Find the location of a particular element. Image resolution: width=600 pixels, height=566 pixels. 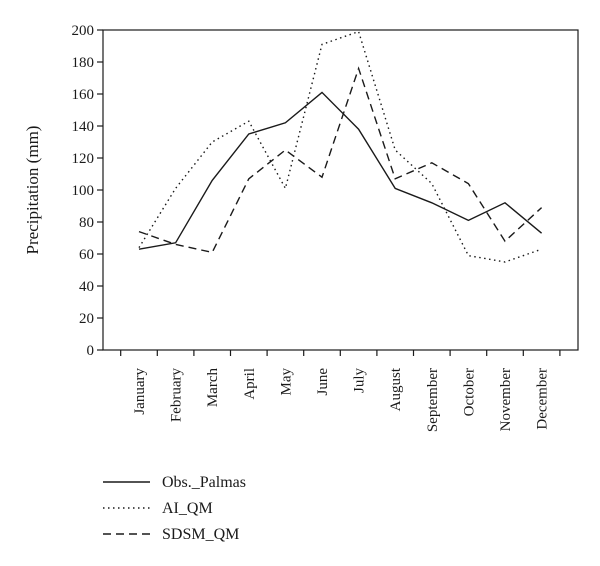

x-tick-label: October is located at coordinates (469, 392).